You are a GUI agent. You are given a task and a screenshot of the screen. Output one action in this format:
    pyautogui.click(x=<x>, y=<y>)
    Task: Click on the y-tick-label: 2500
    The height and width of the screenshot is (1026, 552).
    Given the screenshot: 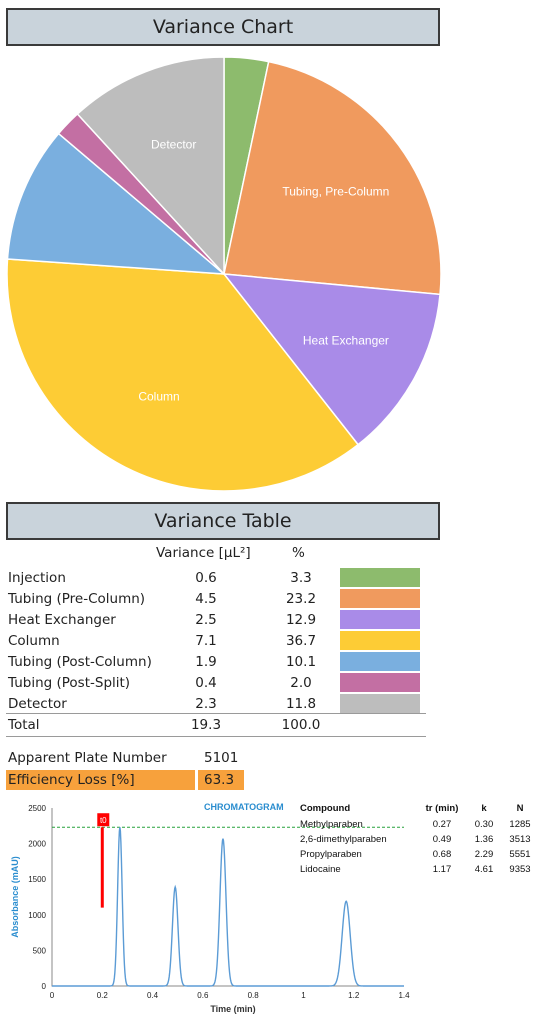 What is the action you would take?
    pyautogui.click(x=37, y=808)
    